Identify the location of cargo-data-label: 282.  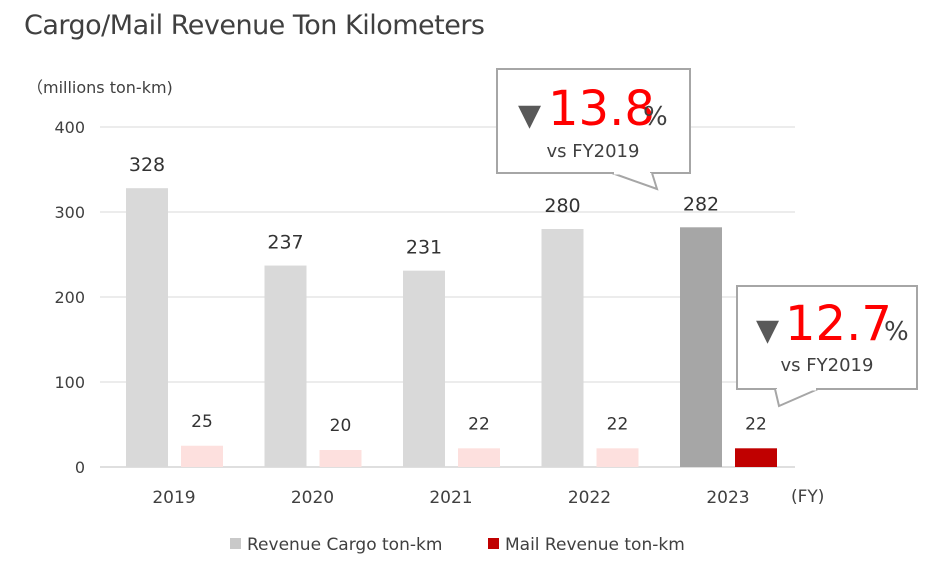
(701, 204).